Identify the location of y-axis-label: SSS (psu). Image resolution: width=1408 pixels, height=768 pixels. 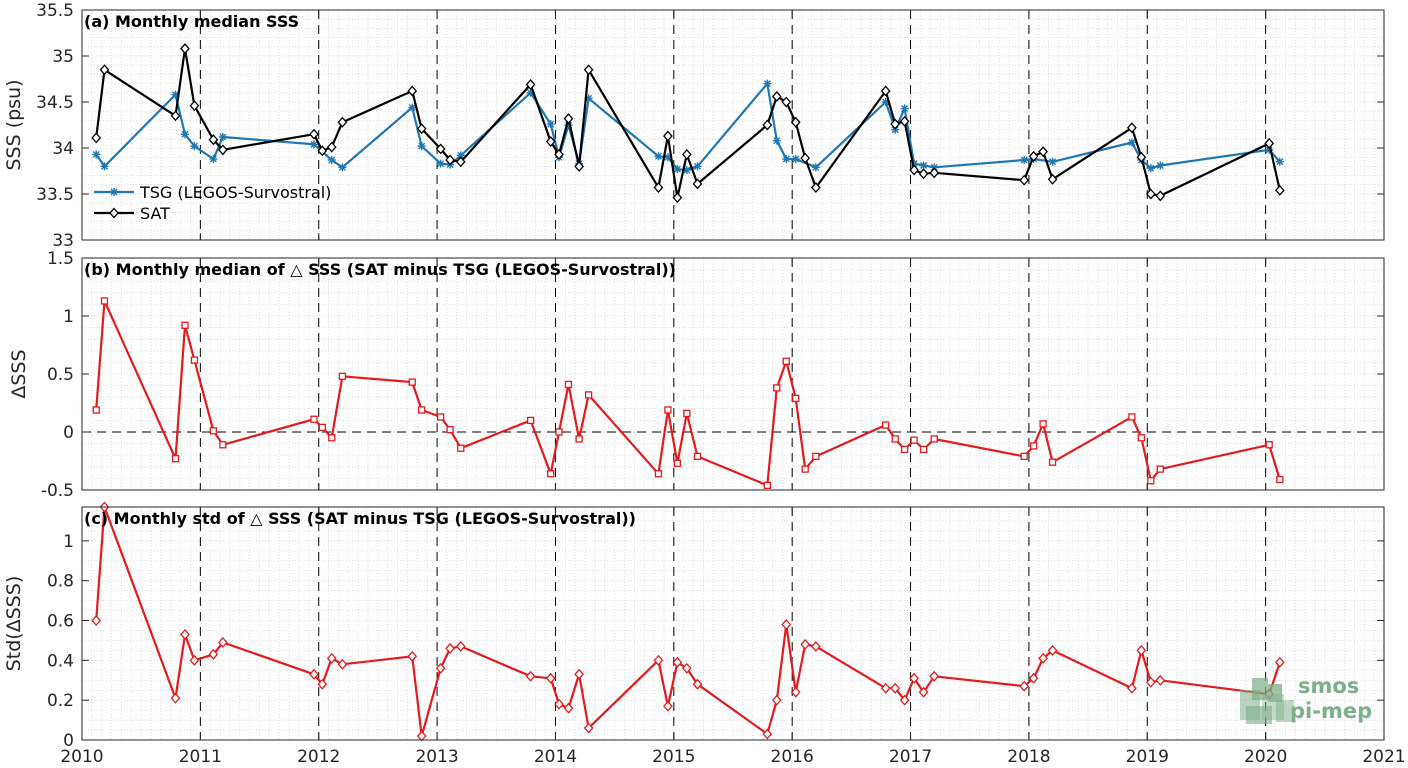
(14, 124).